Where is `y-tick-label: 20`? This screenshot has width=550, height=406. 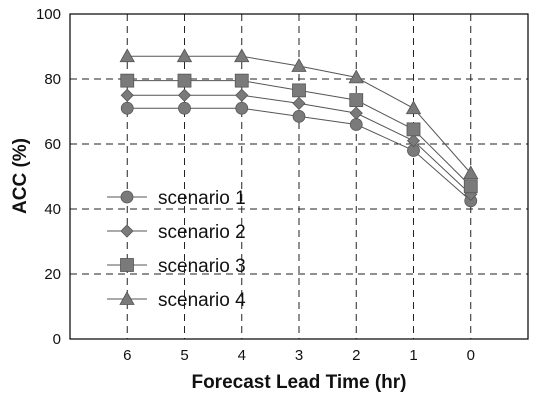
y-tick-label: 20 is located at coordinates (52, 274).